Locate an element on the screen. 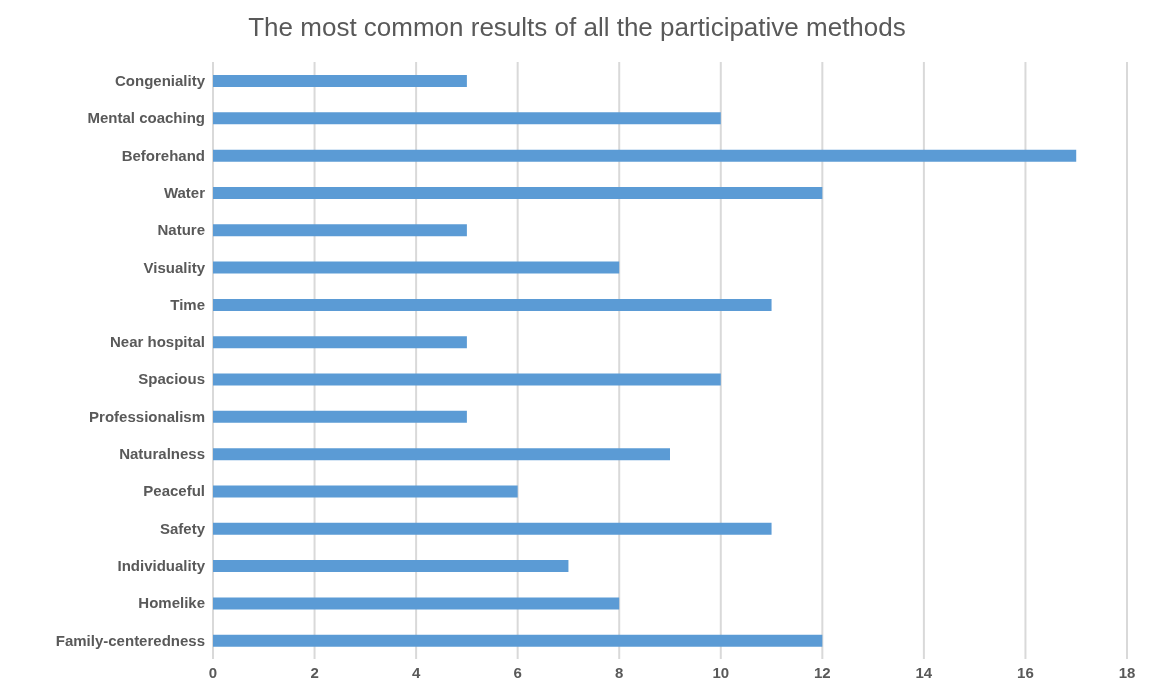  y-tick-label: Naturalness is located at coordinates (162, 454).